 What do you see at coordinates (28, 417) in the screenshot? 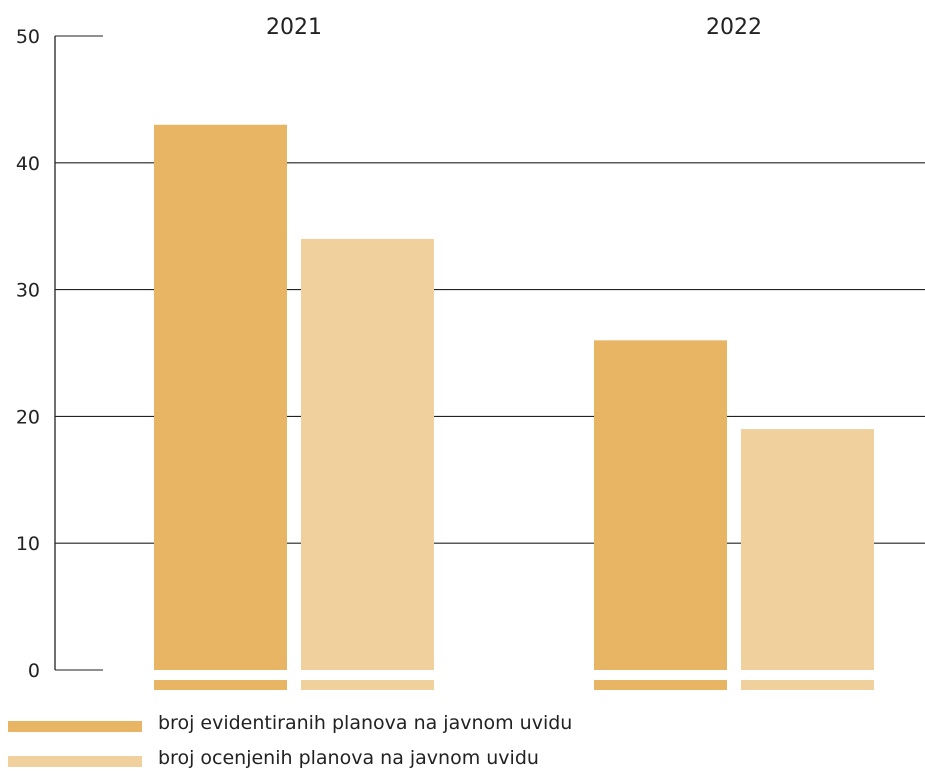
I see `y-tick-label-20: 20` at bounding box center [28, 417].